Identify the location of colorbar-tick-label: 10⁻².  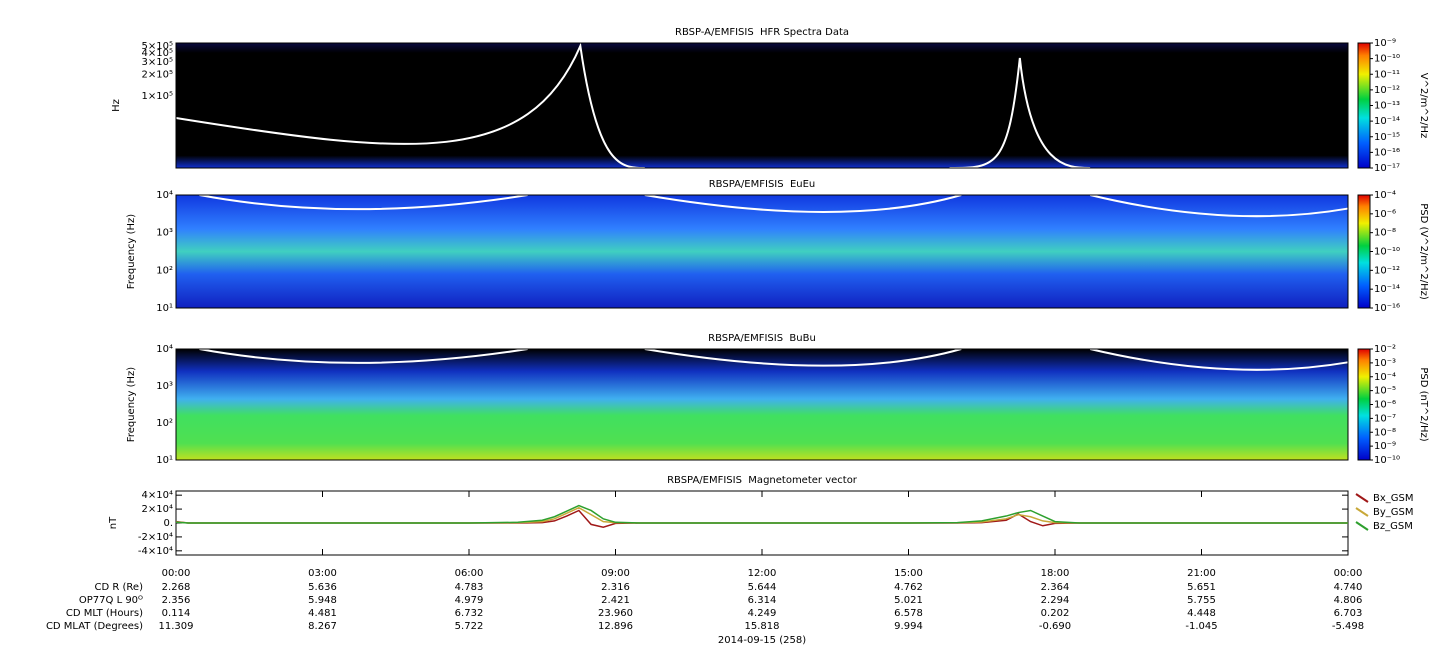
(1385, 349).